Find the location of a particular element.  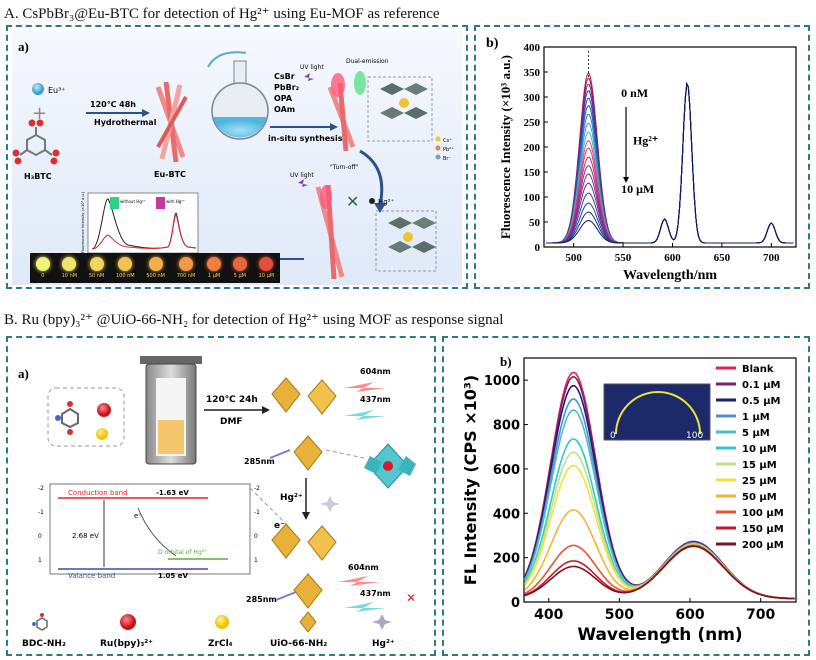

legend-br: Br⁻ is located at coordinates (447, 159).